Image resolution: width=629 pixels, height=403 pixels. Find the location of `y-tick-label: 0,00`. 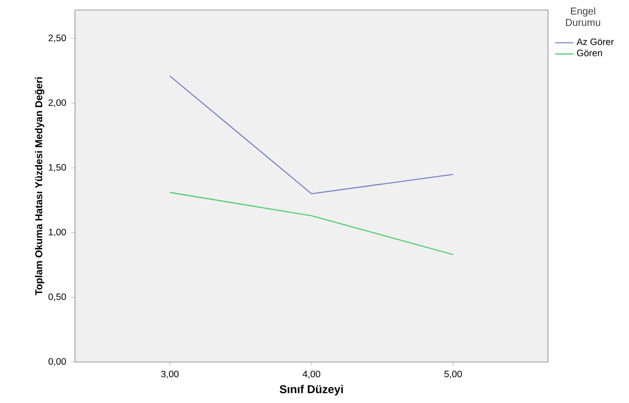

y-tick-label: 0,00 is located at coordinates (57, 362).